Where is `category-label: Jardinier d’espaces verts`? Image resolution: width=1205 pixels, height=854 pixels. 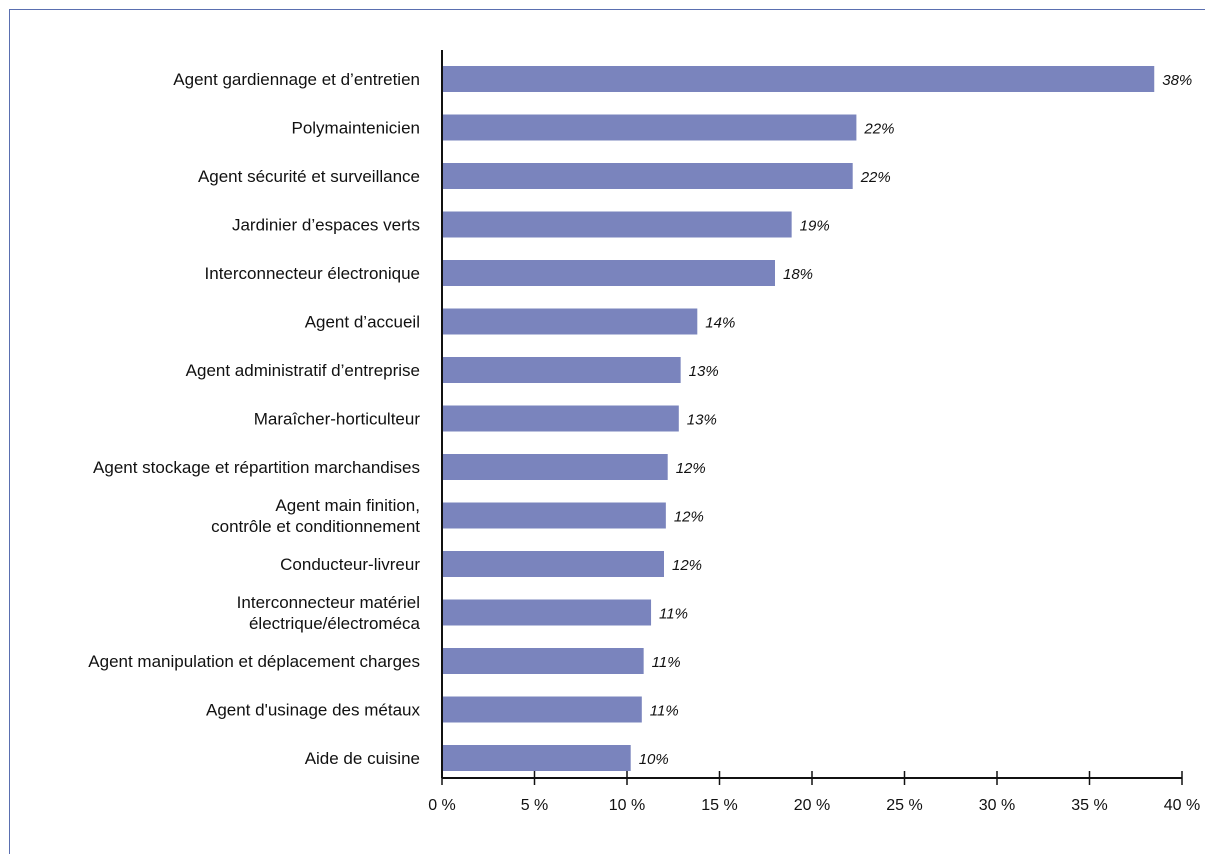
category-label: Jardinier d’espaces verts is located at coordinates (326, 225).